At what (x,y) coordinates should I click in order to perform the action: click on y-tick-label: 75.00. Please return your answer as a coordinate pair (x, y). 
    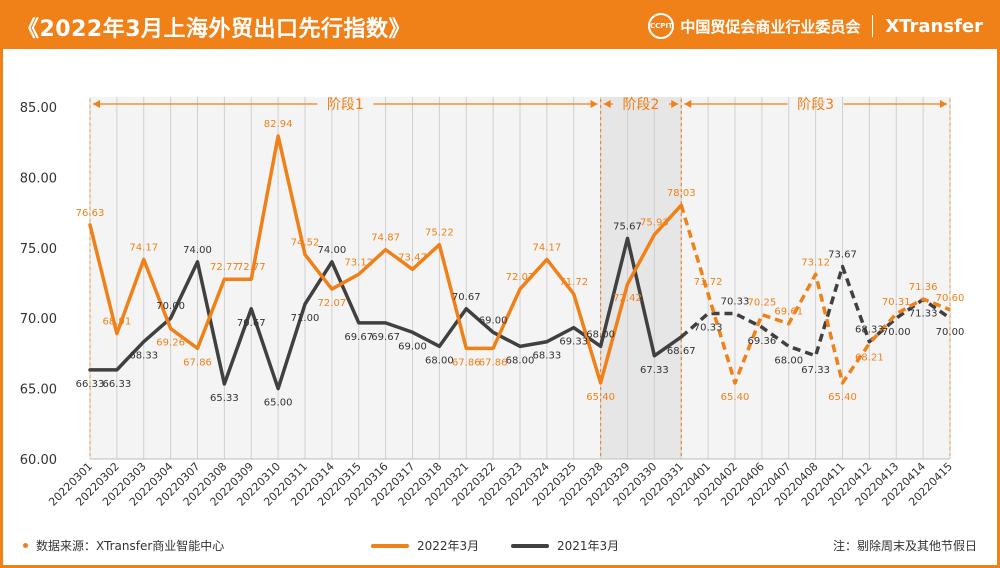
    Looking at the image, I should click on (38, 249).